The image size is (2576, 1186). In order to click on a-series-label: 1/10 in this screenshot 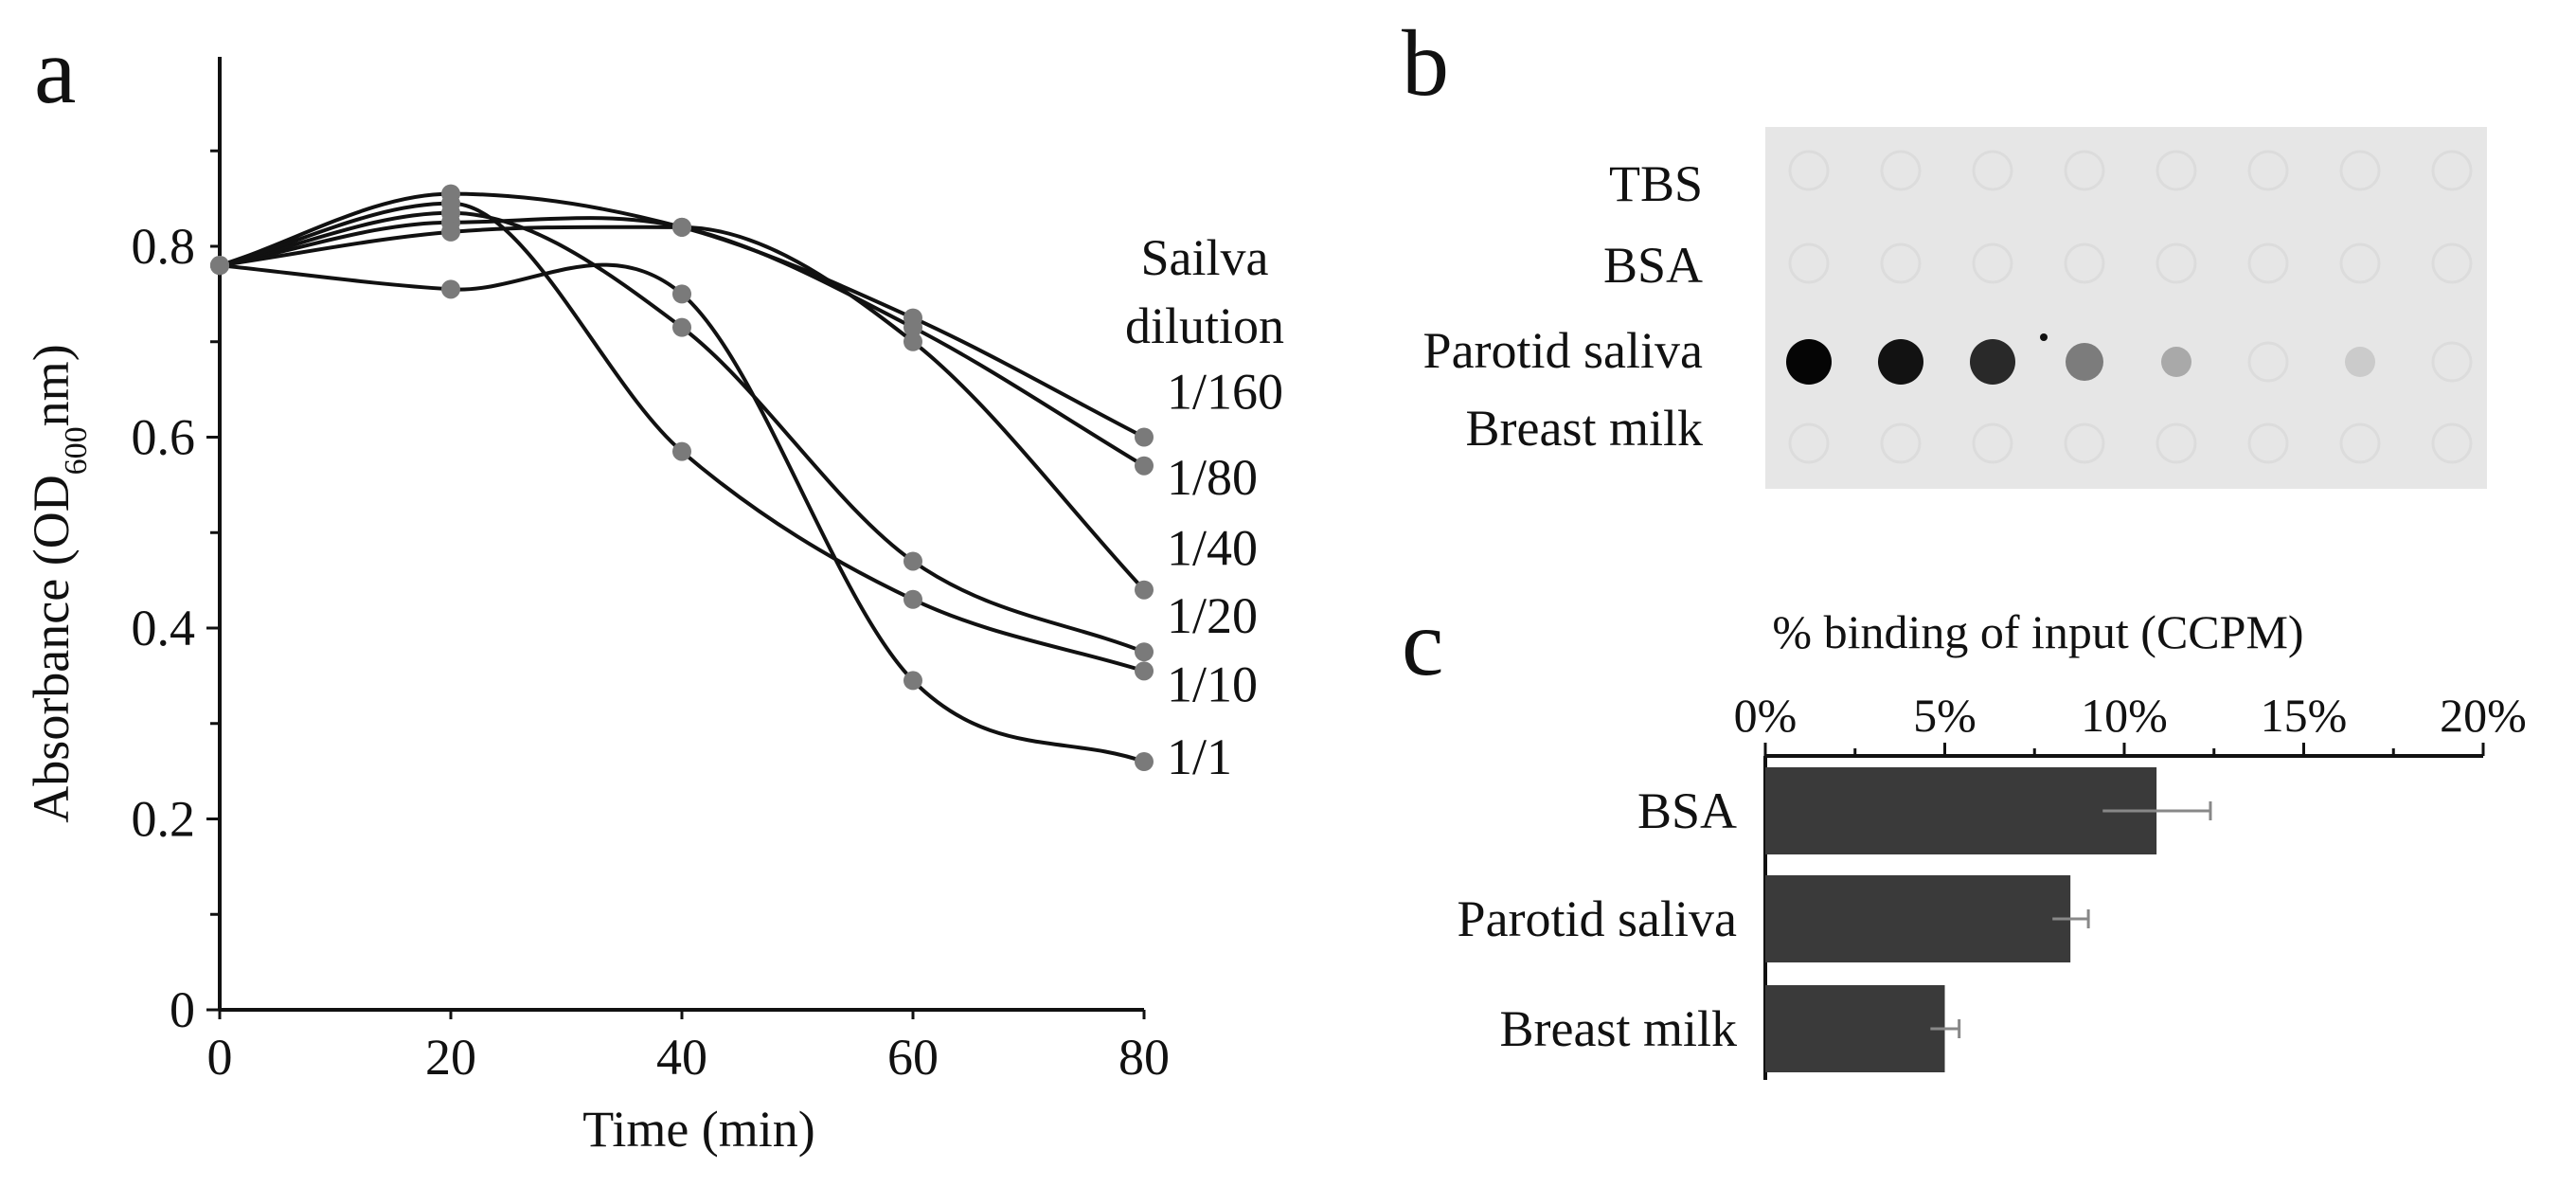, I will do `click(1212, 684)`.